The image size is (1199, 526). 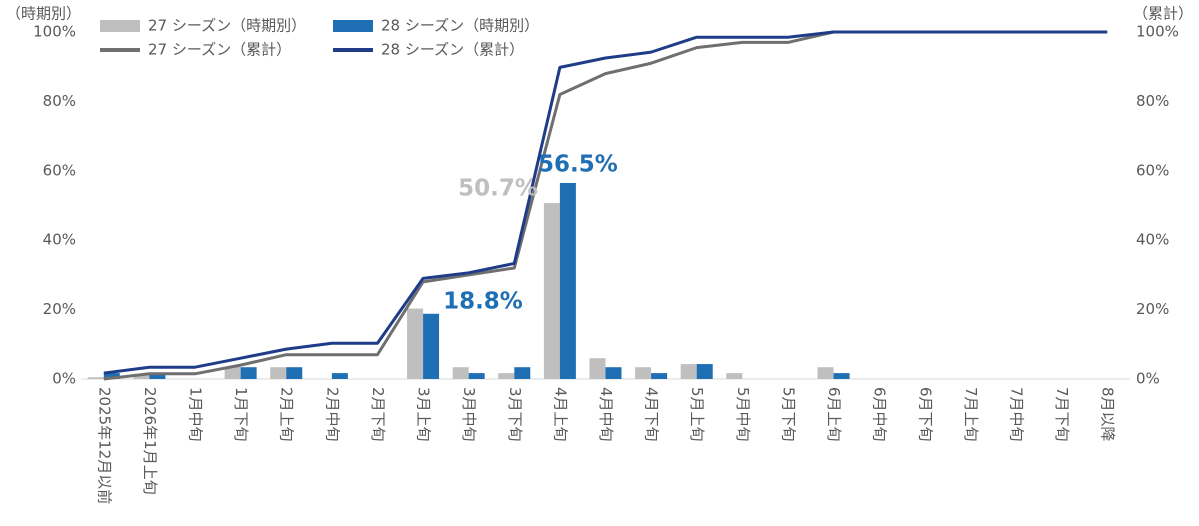 What do you see at coordinates (64, 379) in the screenshot?
I see `y-tick-label: 0%` at bounding box center [64, 379].